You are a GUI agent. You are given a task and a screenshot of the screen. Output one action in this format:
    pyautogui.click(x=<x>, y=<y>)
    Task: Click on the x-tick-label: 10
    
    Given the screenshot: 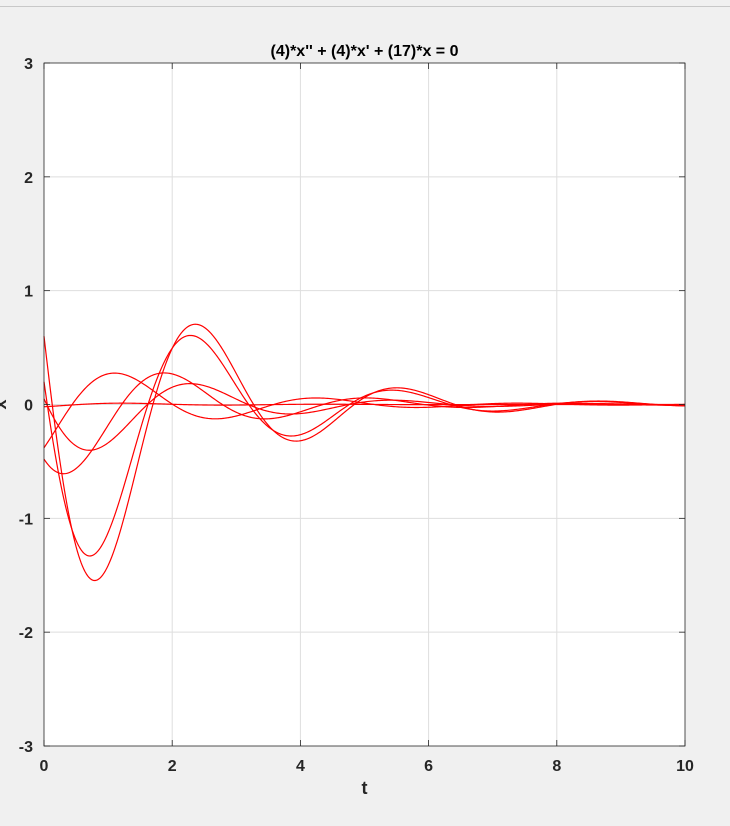 What is the action you would take?
    pyautogui.click(x=685, y=766)
    